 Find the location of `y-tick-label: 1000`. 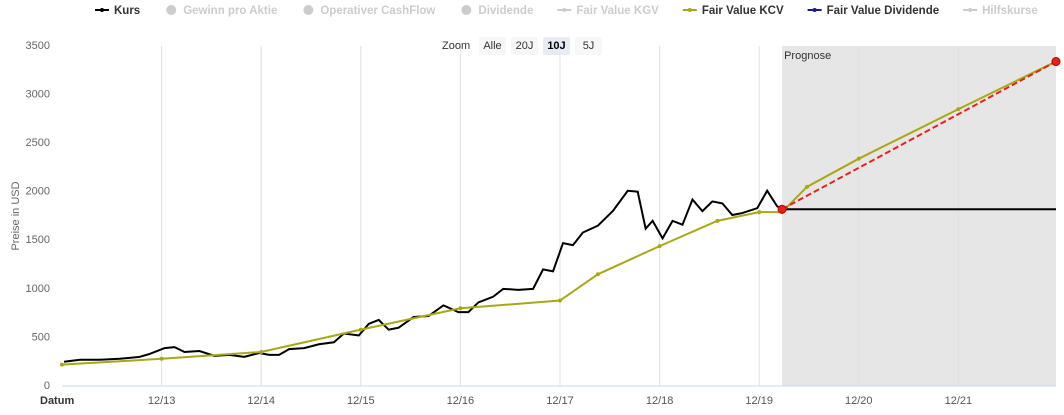

y-tick-label: 1000 is located at coordinates (38, 289).